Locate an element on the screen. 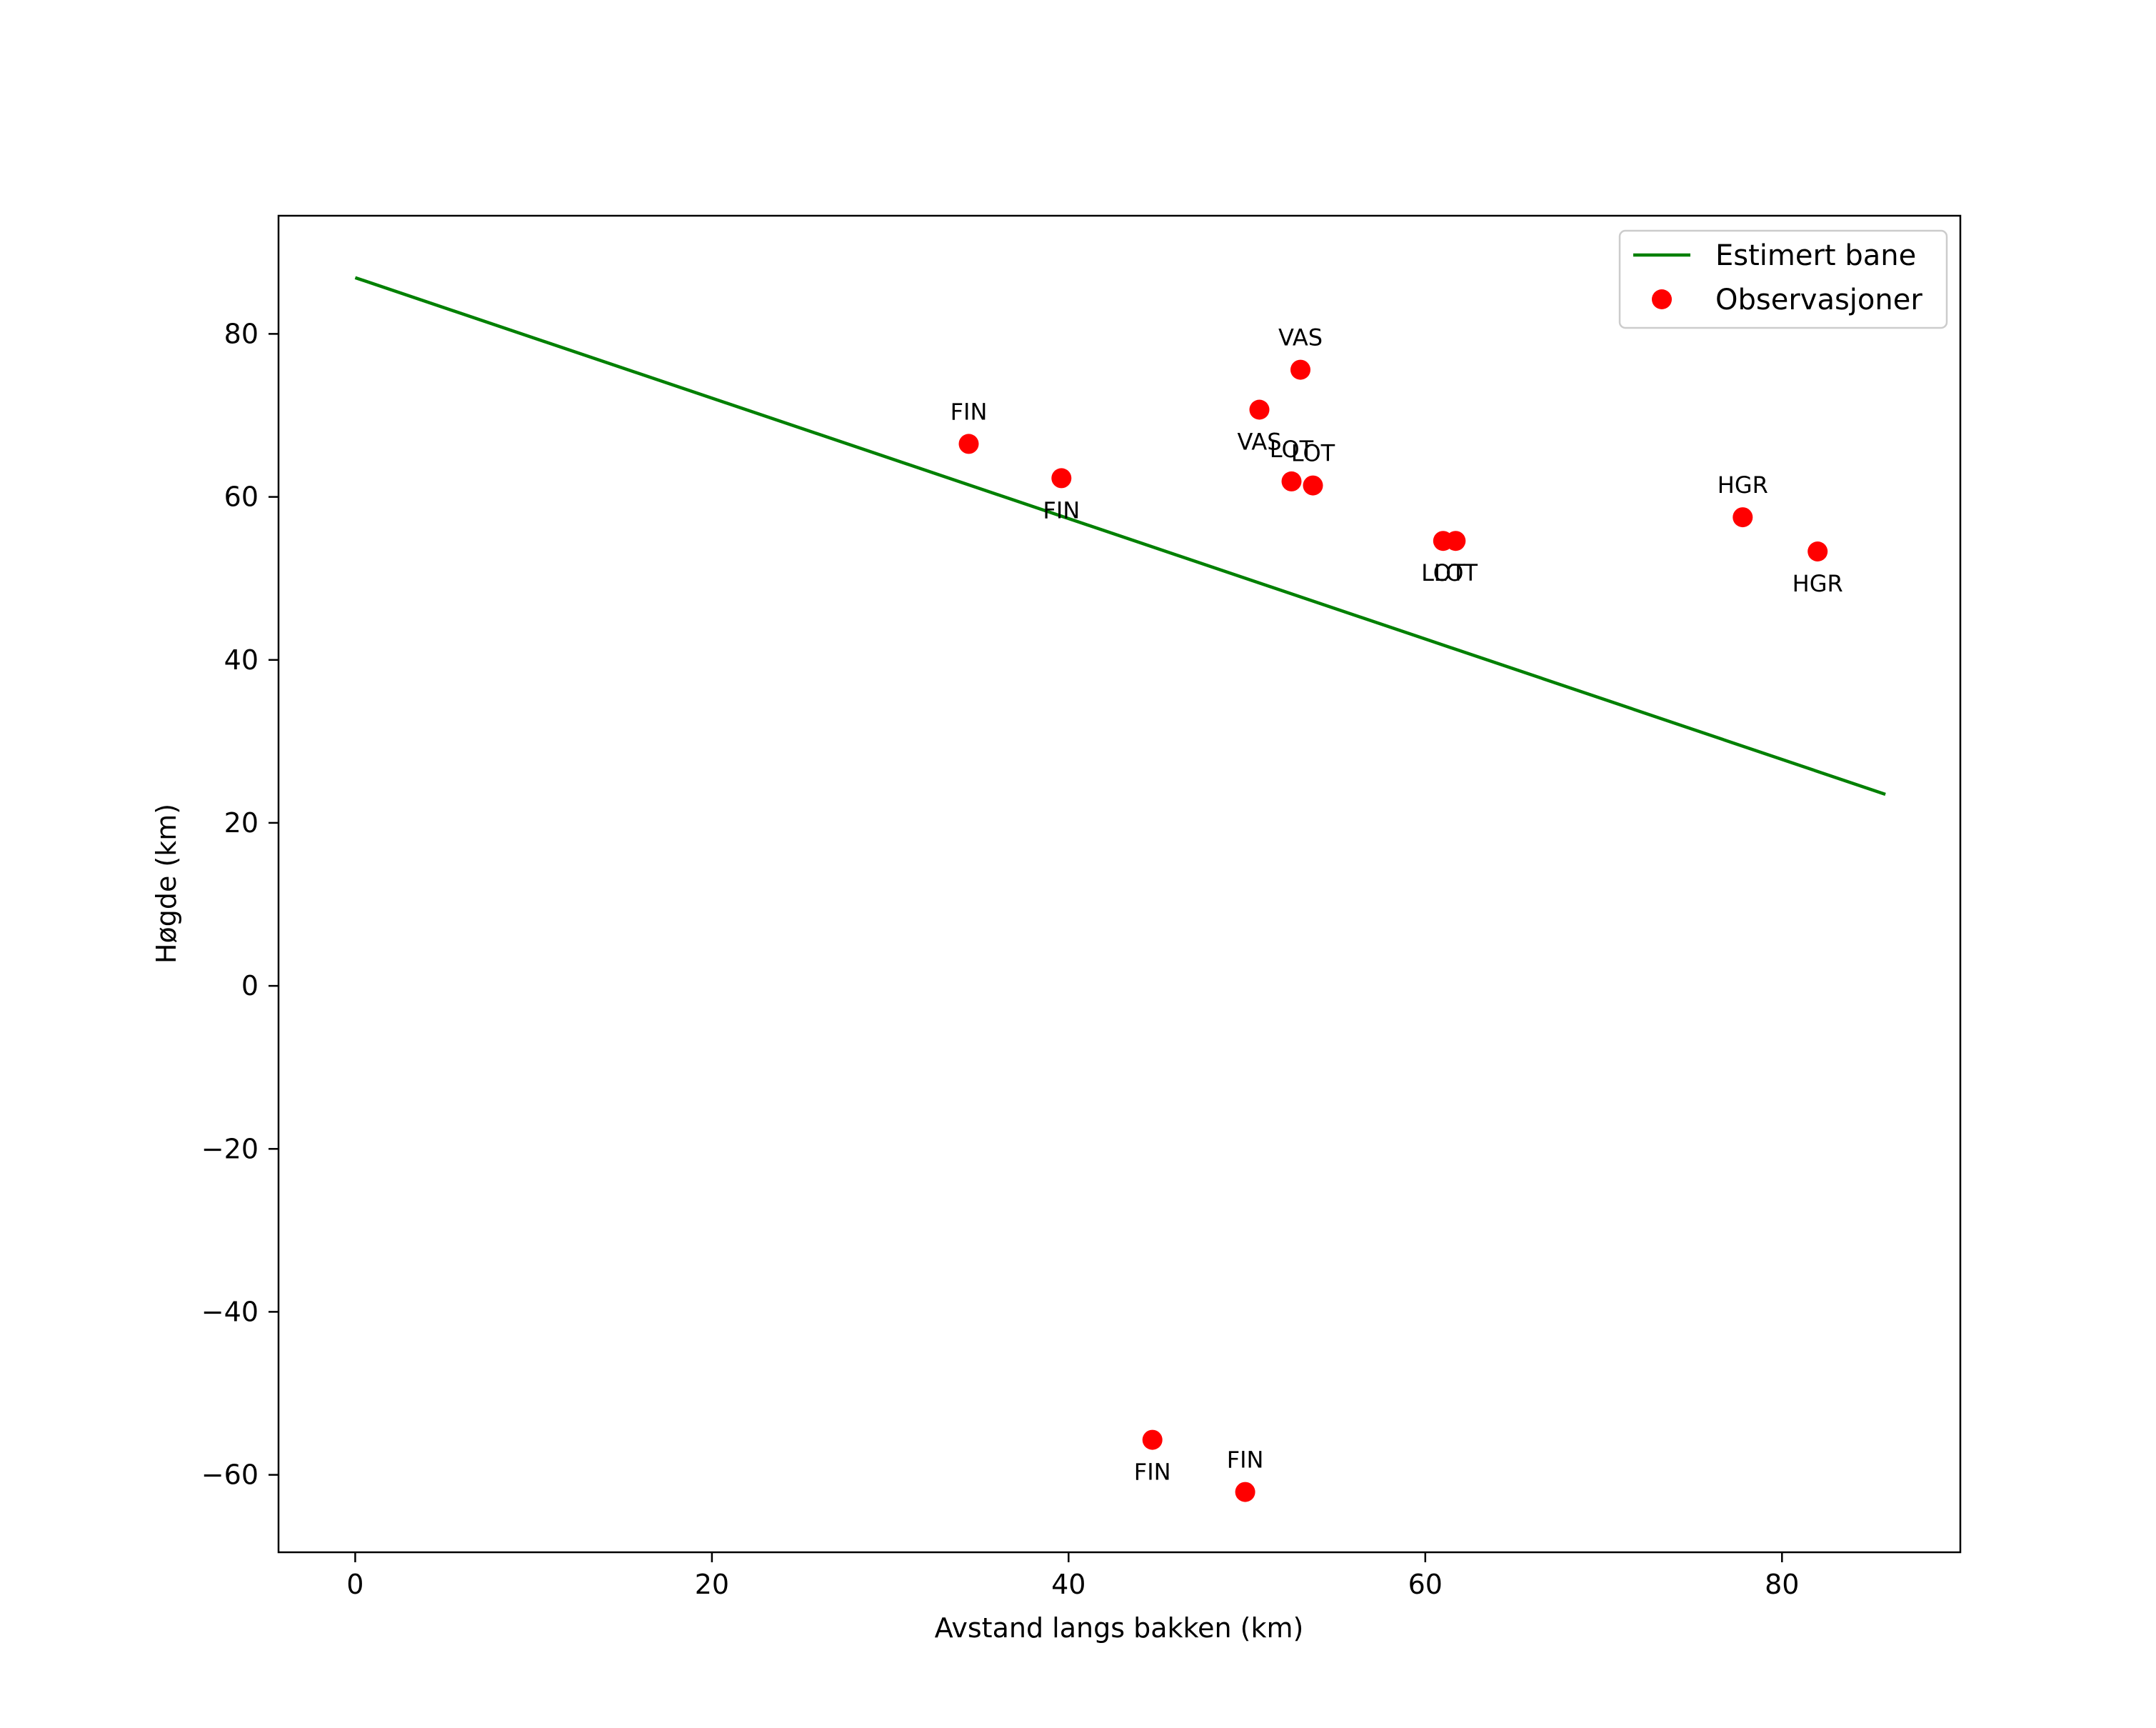 This screenshot has height=1728, width=2156. x-tick-label: 60 is located at coordinates (1426, 1585).